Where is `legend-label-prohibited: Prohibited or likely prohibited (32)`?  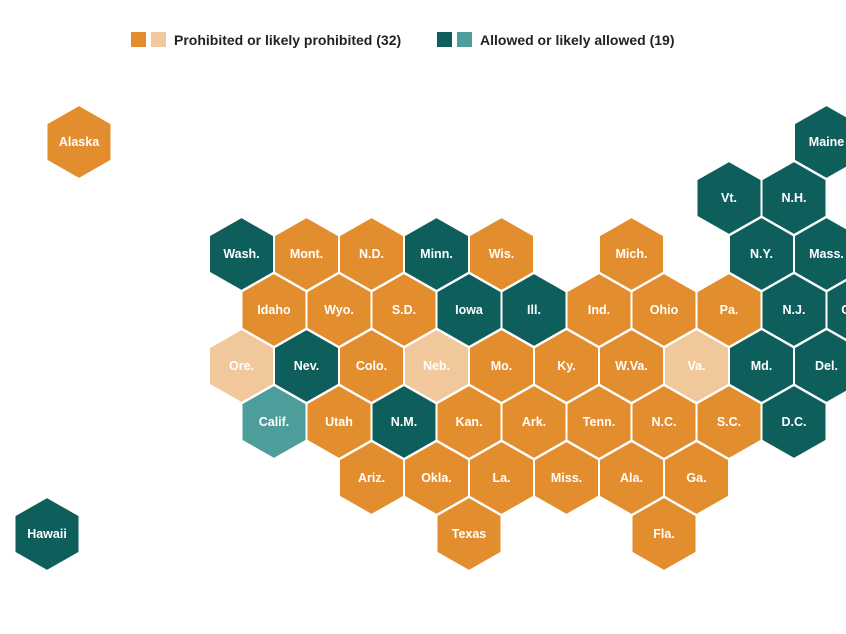 legend-label-prohibited: Prohibited or likely prohibited (32) is located at coordinates (288, 40).